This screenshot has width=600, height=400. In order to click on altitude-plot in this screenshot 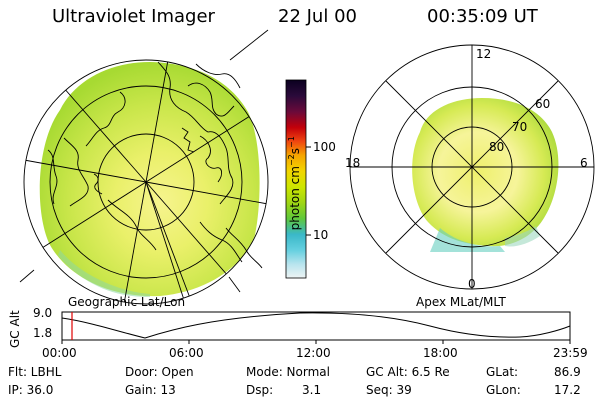, I will do `click(316, 327)`.